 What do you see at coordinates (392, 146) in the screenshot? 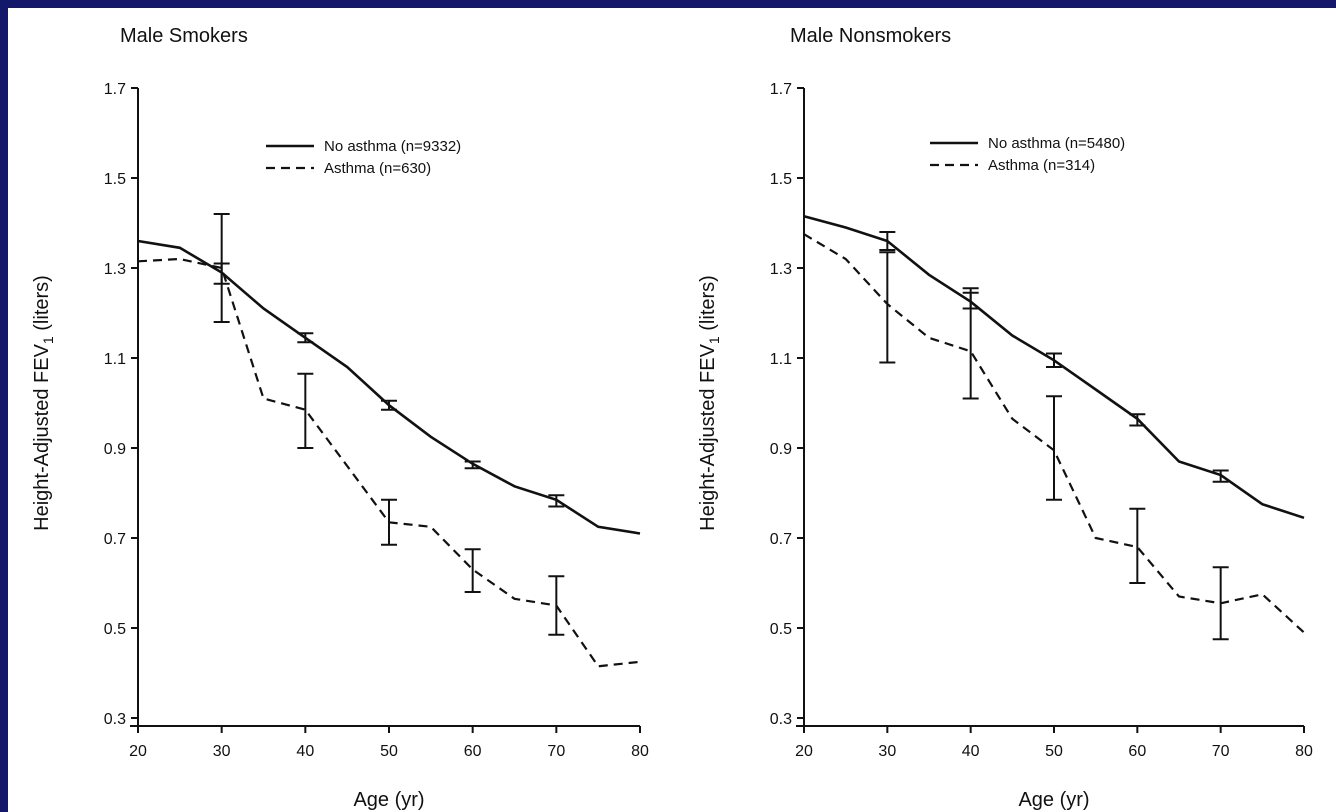
I see `legend-label: No asthma (n=9332)` at bounding box center [392, 146].